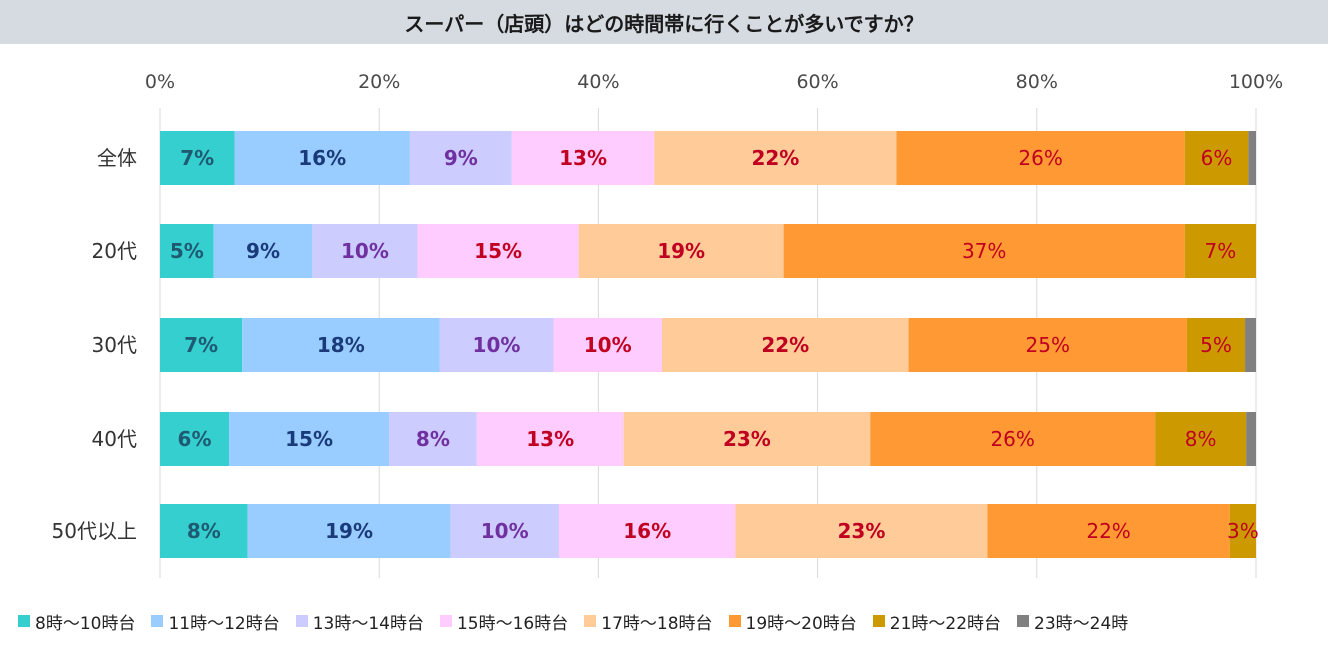 The width and height of the screenshot is (1328, 667). What do you see at coordinates (657, 623) in the screenshot?
I see `legend-label: 17時～18時台` at bounding box center [657, 623].